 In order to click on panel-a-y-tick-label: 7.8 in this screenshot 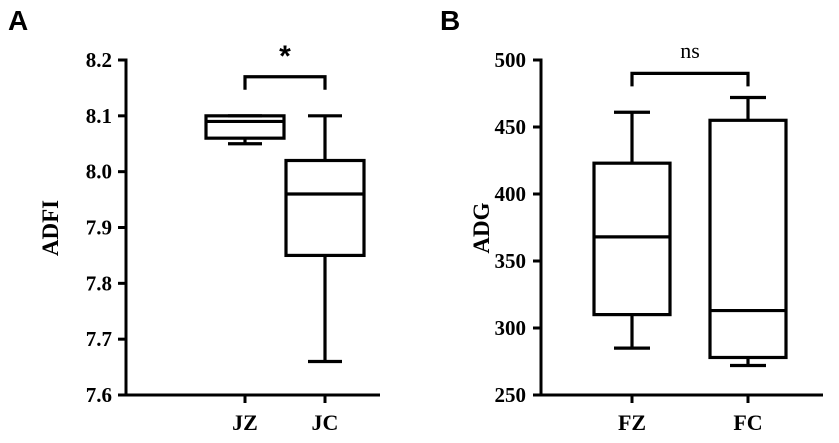, I will do `click(99, 283)`.